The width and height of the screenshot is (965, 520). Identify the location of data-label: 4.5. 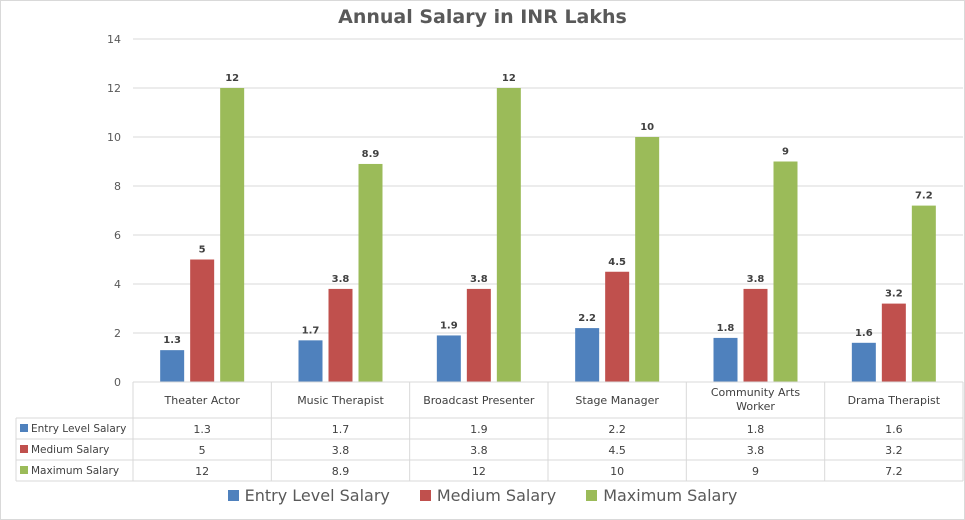
(617, 262).